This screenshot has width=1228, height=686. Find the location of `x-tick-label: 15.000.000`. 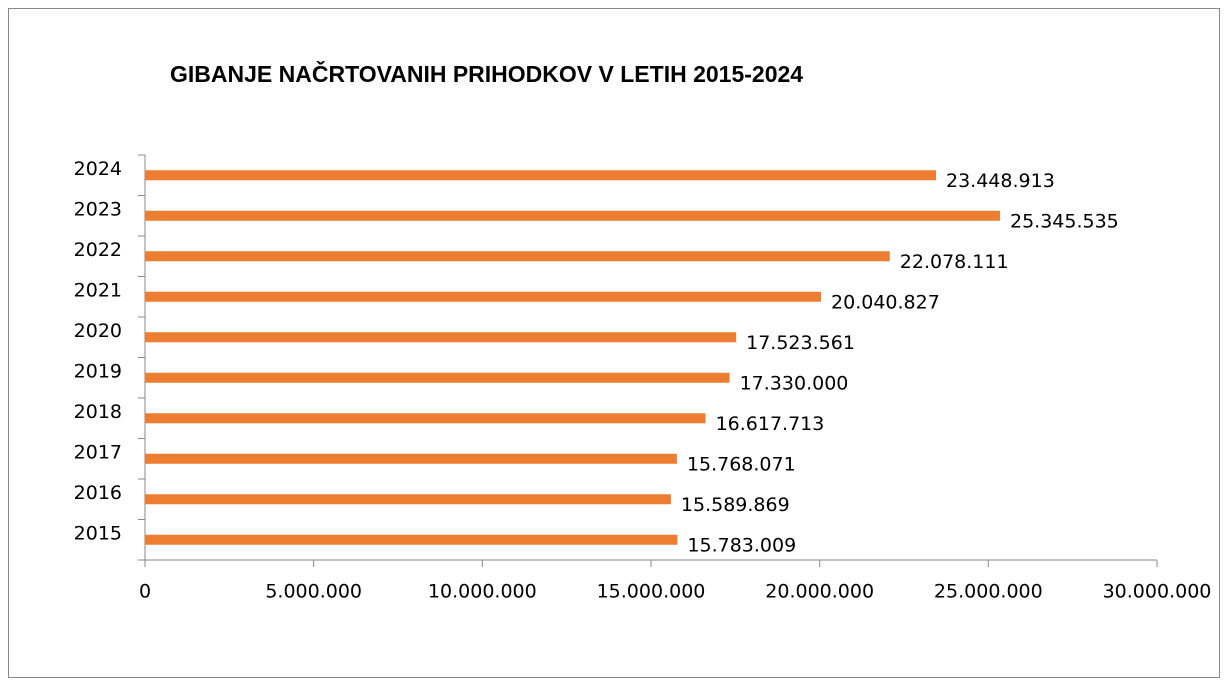

x-tick-label: 15.000.000 is located at coordinates (651, 592).